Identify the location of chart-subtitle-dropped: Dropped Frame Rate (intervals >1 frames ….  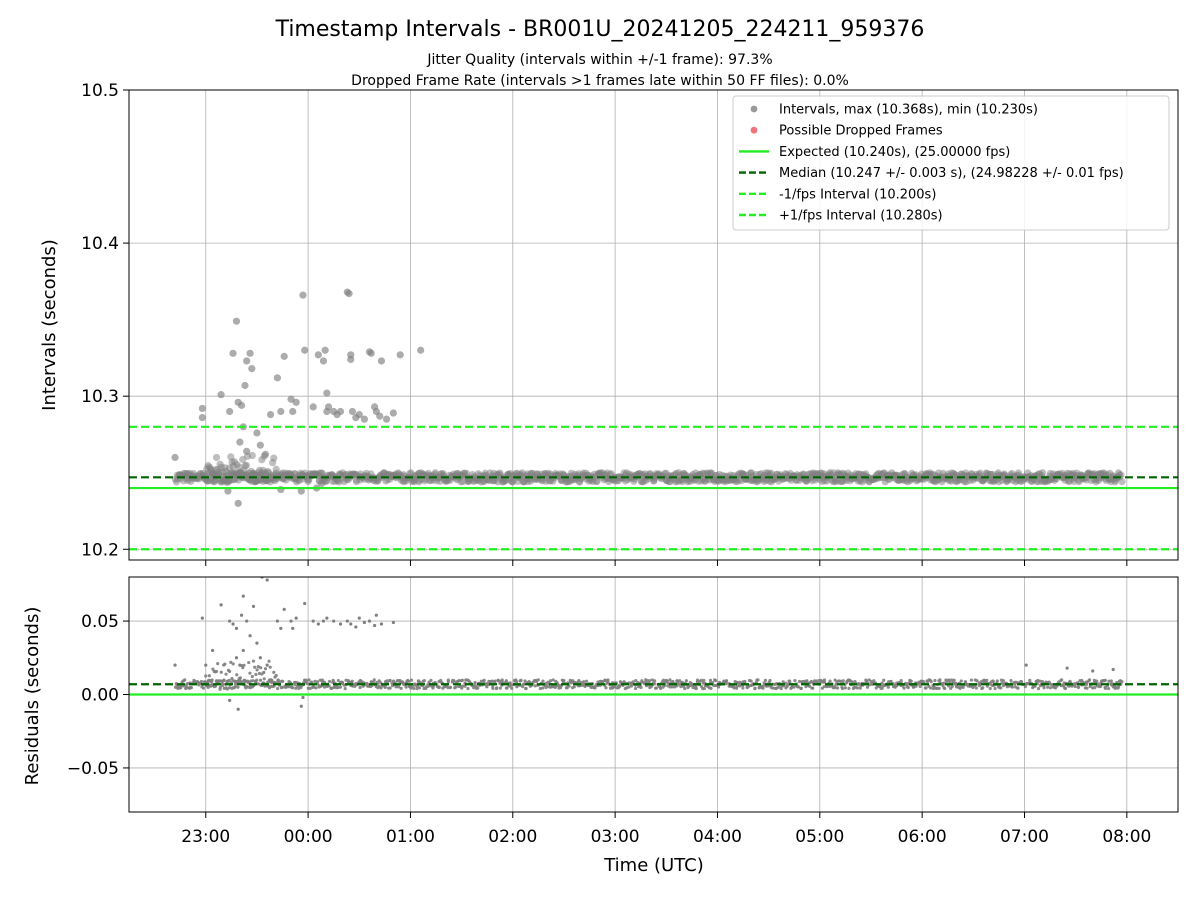
(600, 81).